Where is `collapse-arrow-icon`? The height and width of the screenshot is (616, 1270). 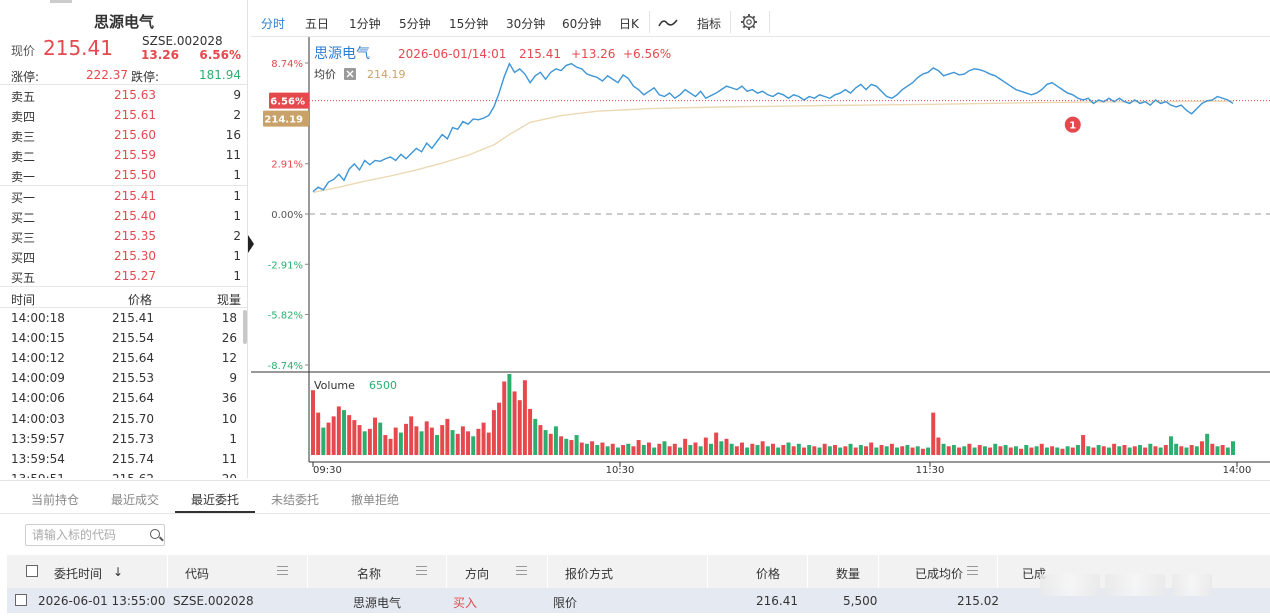 collapse-arrow-icon is located at coordinates (251, 244).